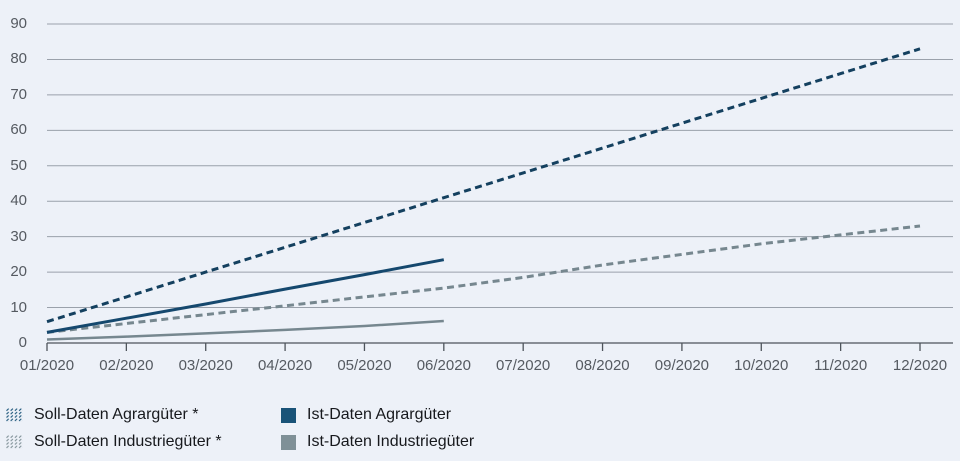  What do you see at coordinates (14, 442) in the screenshot?
I see `dotted-swatch-gray-icon` at bounding box center [14, 442].